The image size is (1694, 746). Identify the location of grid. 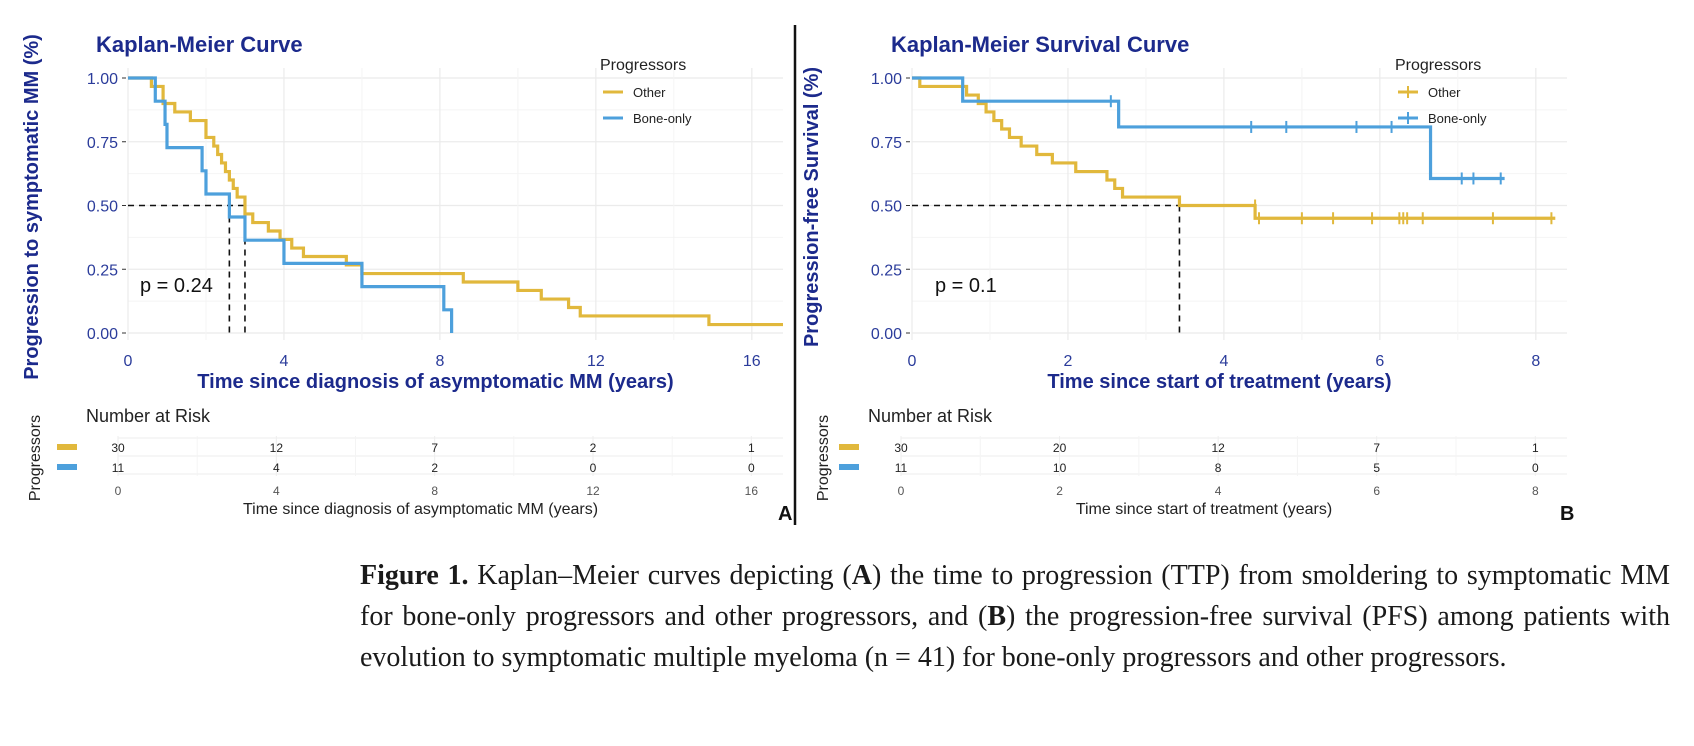
(455, 204).